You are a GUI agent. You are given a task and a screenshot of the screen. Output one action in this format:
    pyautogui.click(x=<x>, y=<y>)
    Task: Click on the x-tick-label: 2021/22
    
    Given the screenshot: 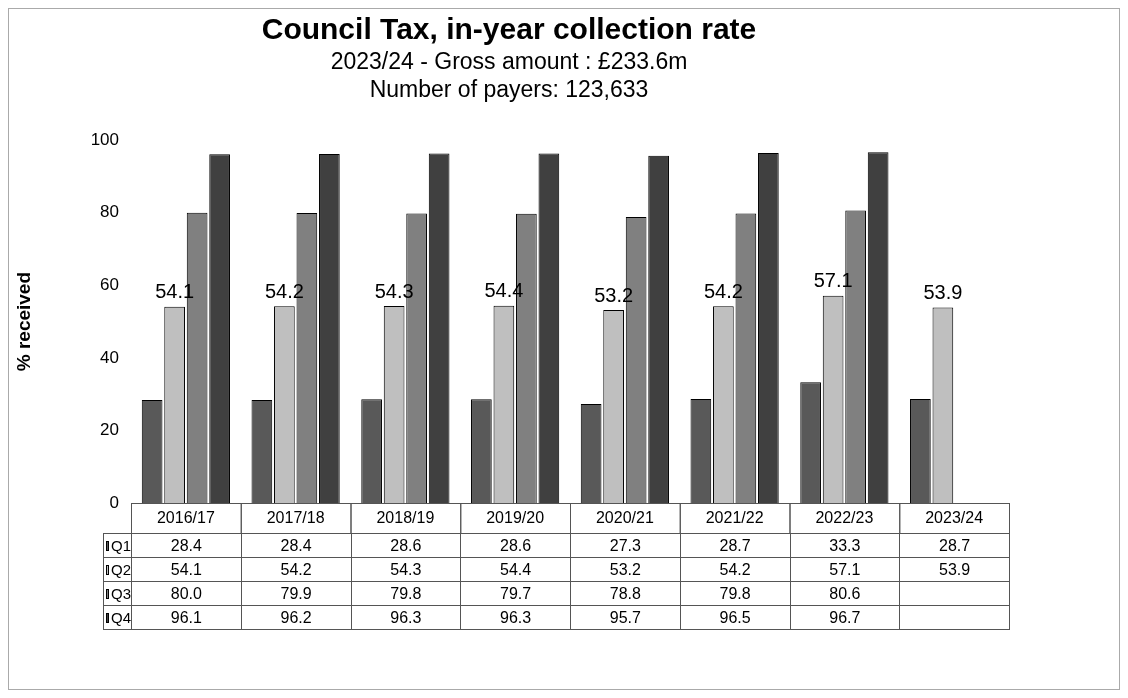 What is the action you would take?
    pyautogui.click(x=734, y=518)
    